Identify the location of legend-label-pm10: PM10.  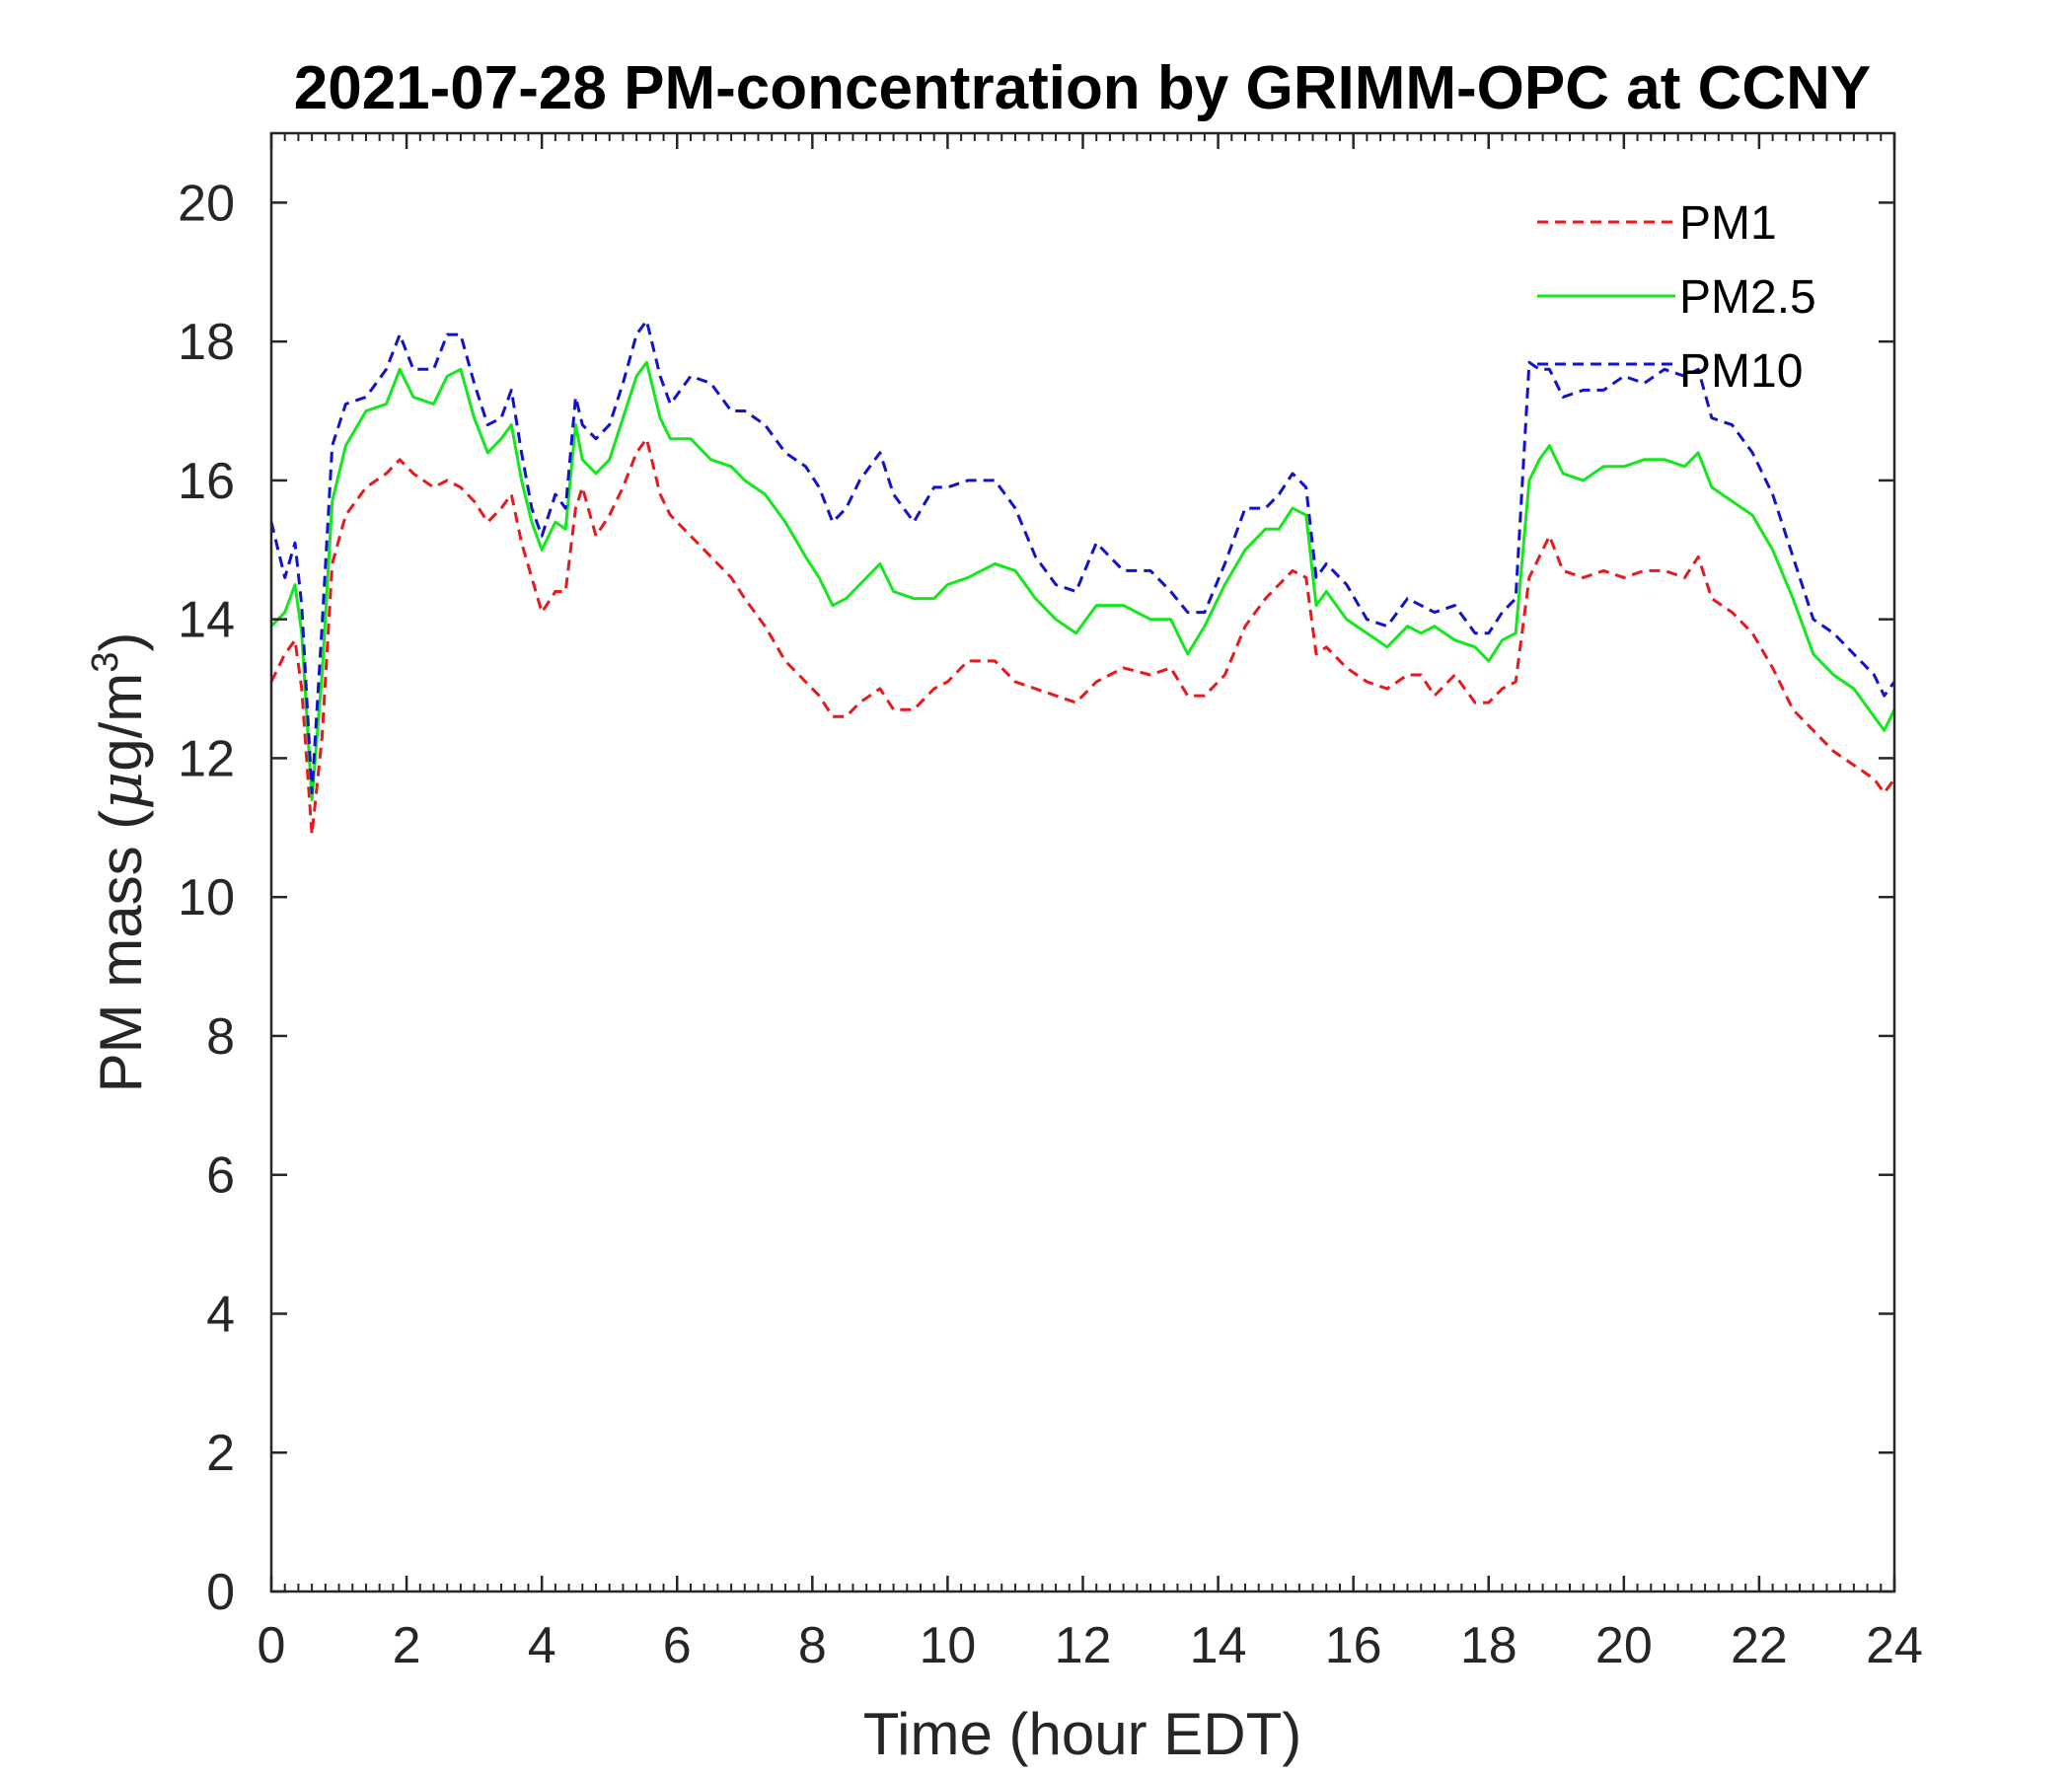
(1741, 372).